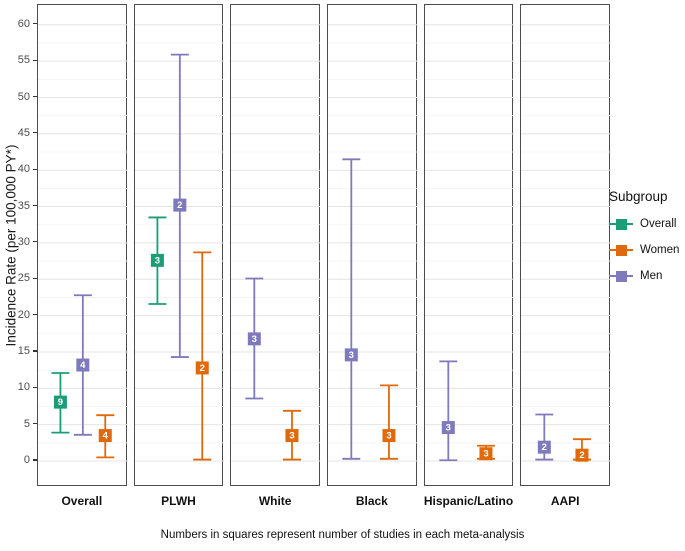 The image size is (685, 551). What do you see at coordinates (23, 278) in the screenshot?
I see `y-tick-label: 25` at bounding box center [23, 278].